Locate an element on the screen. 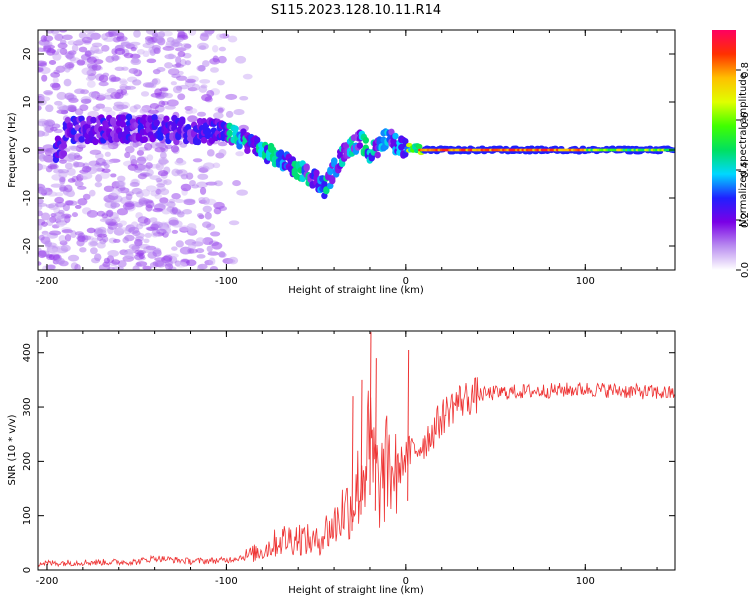 This screenshot has height=600, width=750. snr-spike-mark is located at coordinates (375, 434).